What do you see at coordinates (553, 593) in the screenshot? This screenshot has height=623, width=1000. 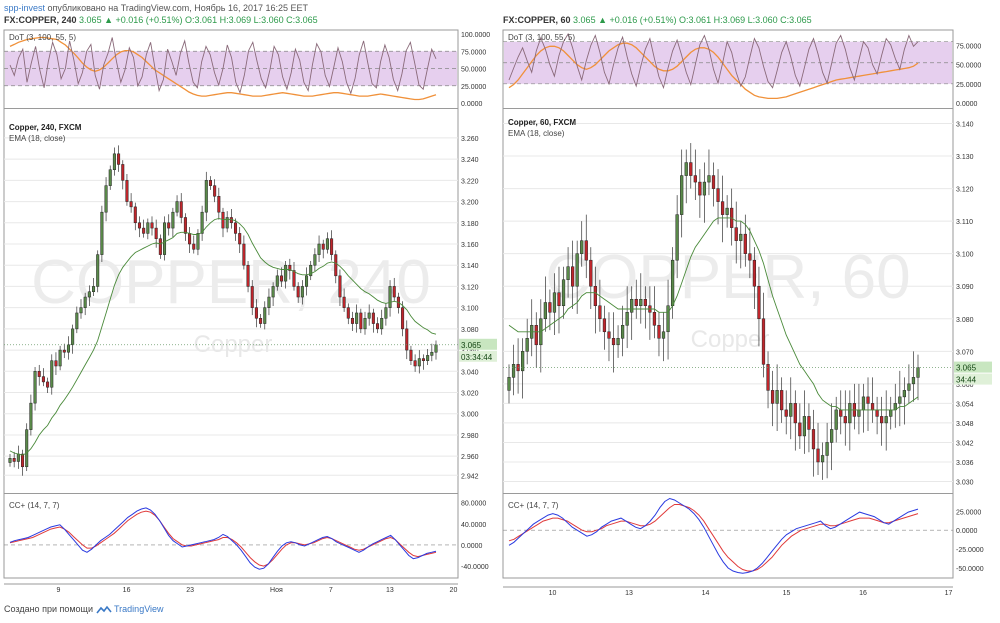 I see `right-x-tick-label: 10` at bounding box center [553, 593].